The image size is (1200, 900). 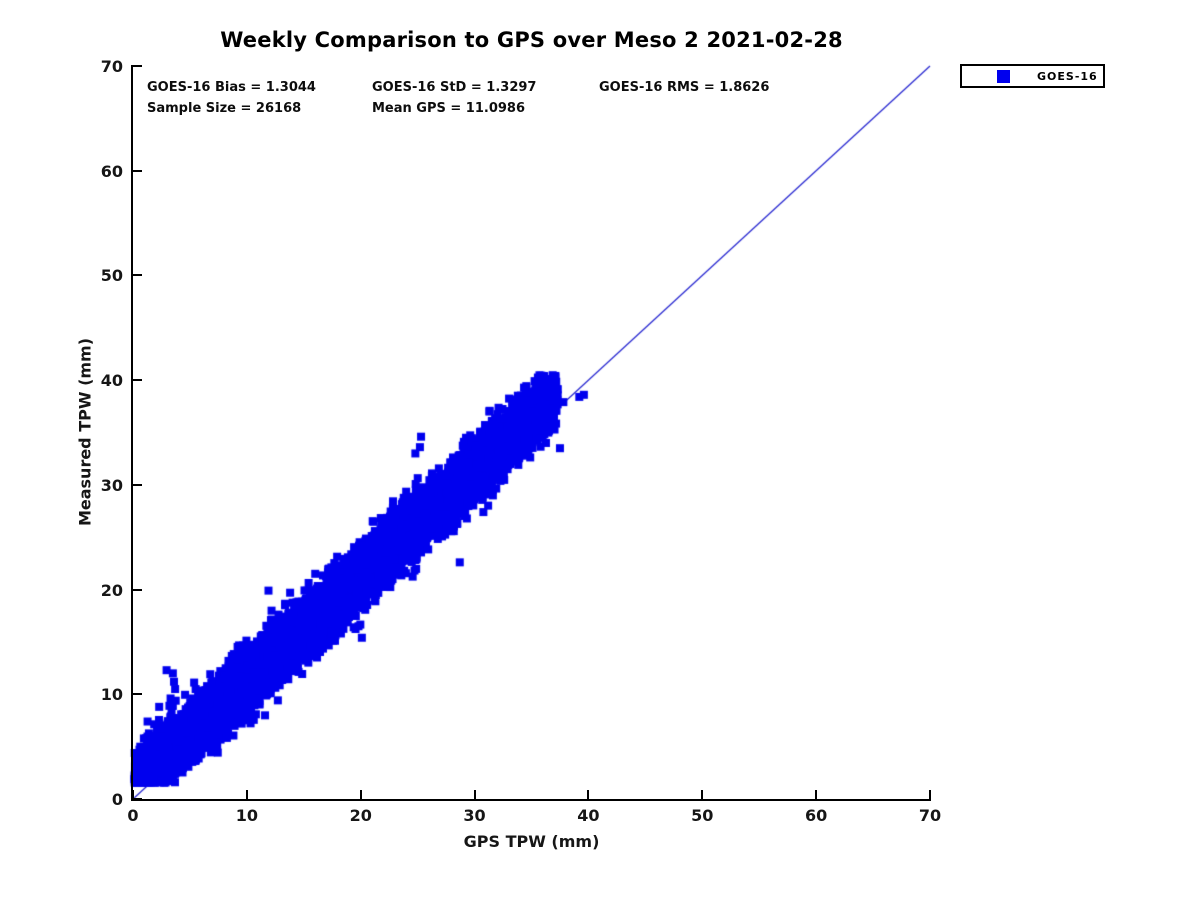 I want to click on x-axis-label: GPS TPW (mm), so click(x=531, y=841).